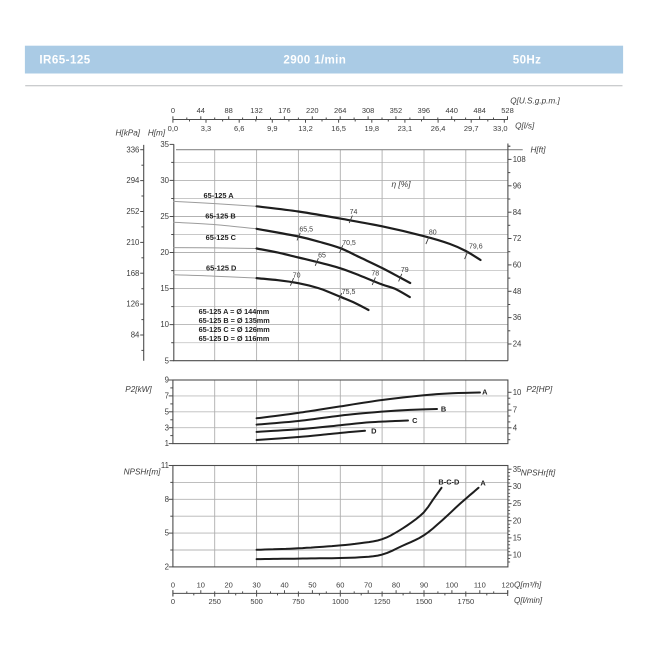 The height and width of the screenshot is (655, 650). Describe the element at coordinates (234, 338) in the screenshot. I see `svg-text: 65-125 D = Ø 116mm` at that location.